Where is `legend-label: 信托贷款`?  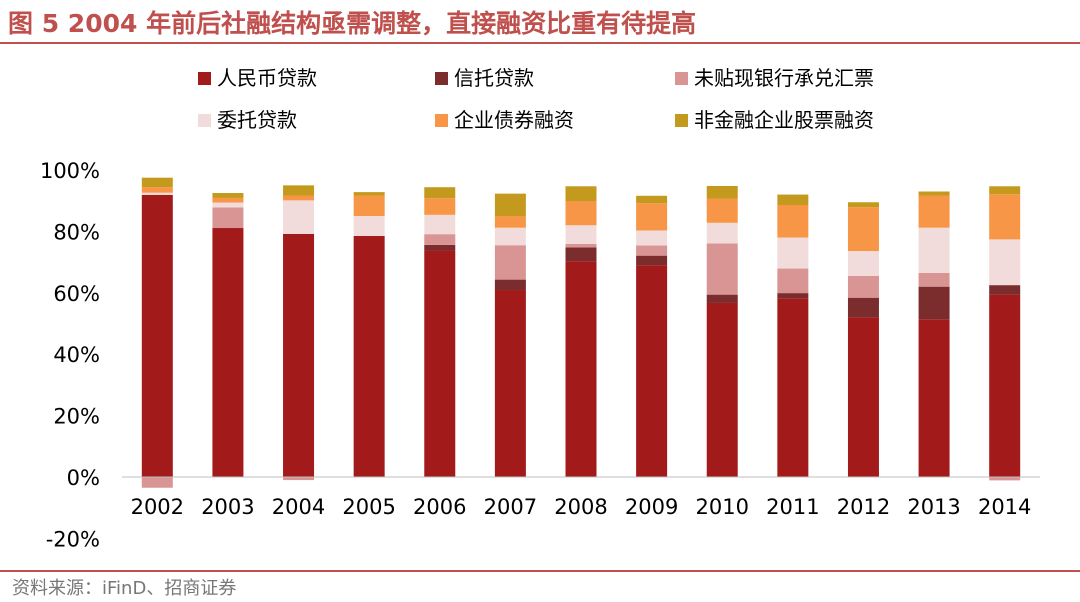
legend-label: 信托贷款 is located at coordinates (494, 78).